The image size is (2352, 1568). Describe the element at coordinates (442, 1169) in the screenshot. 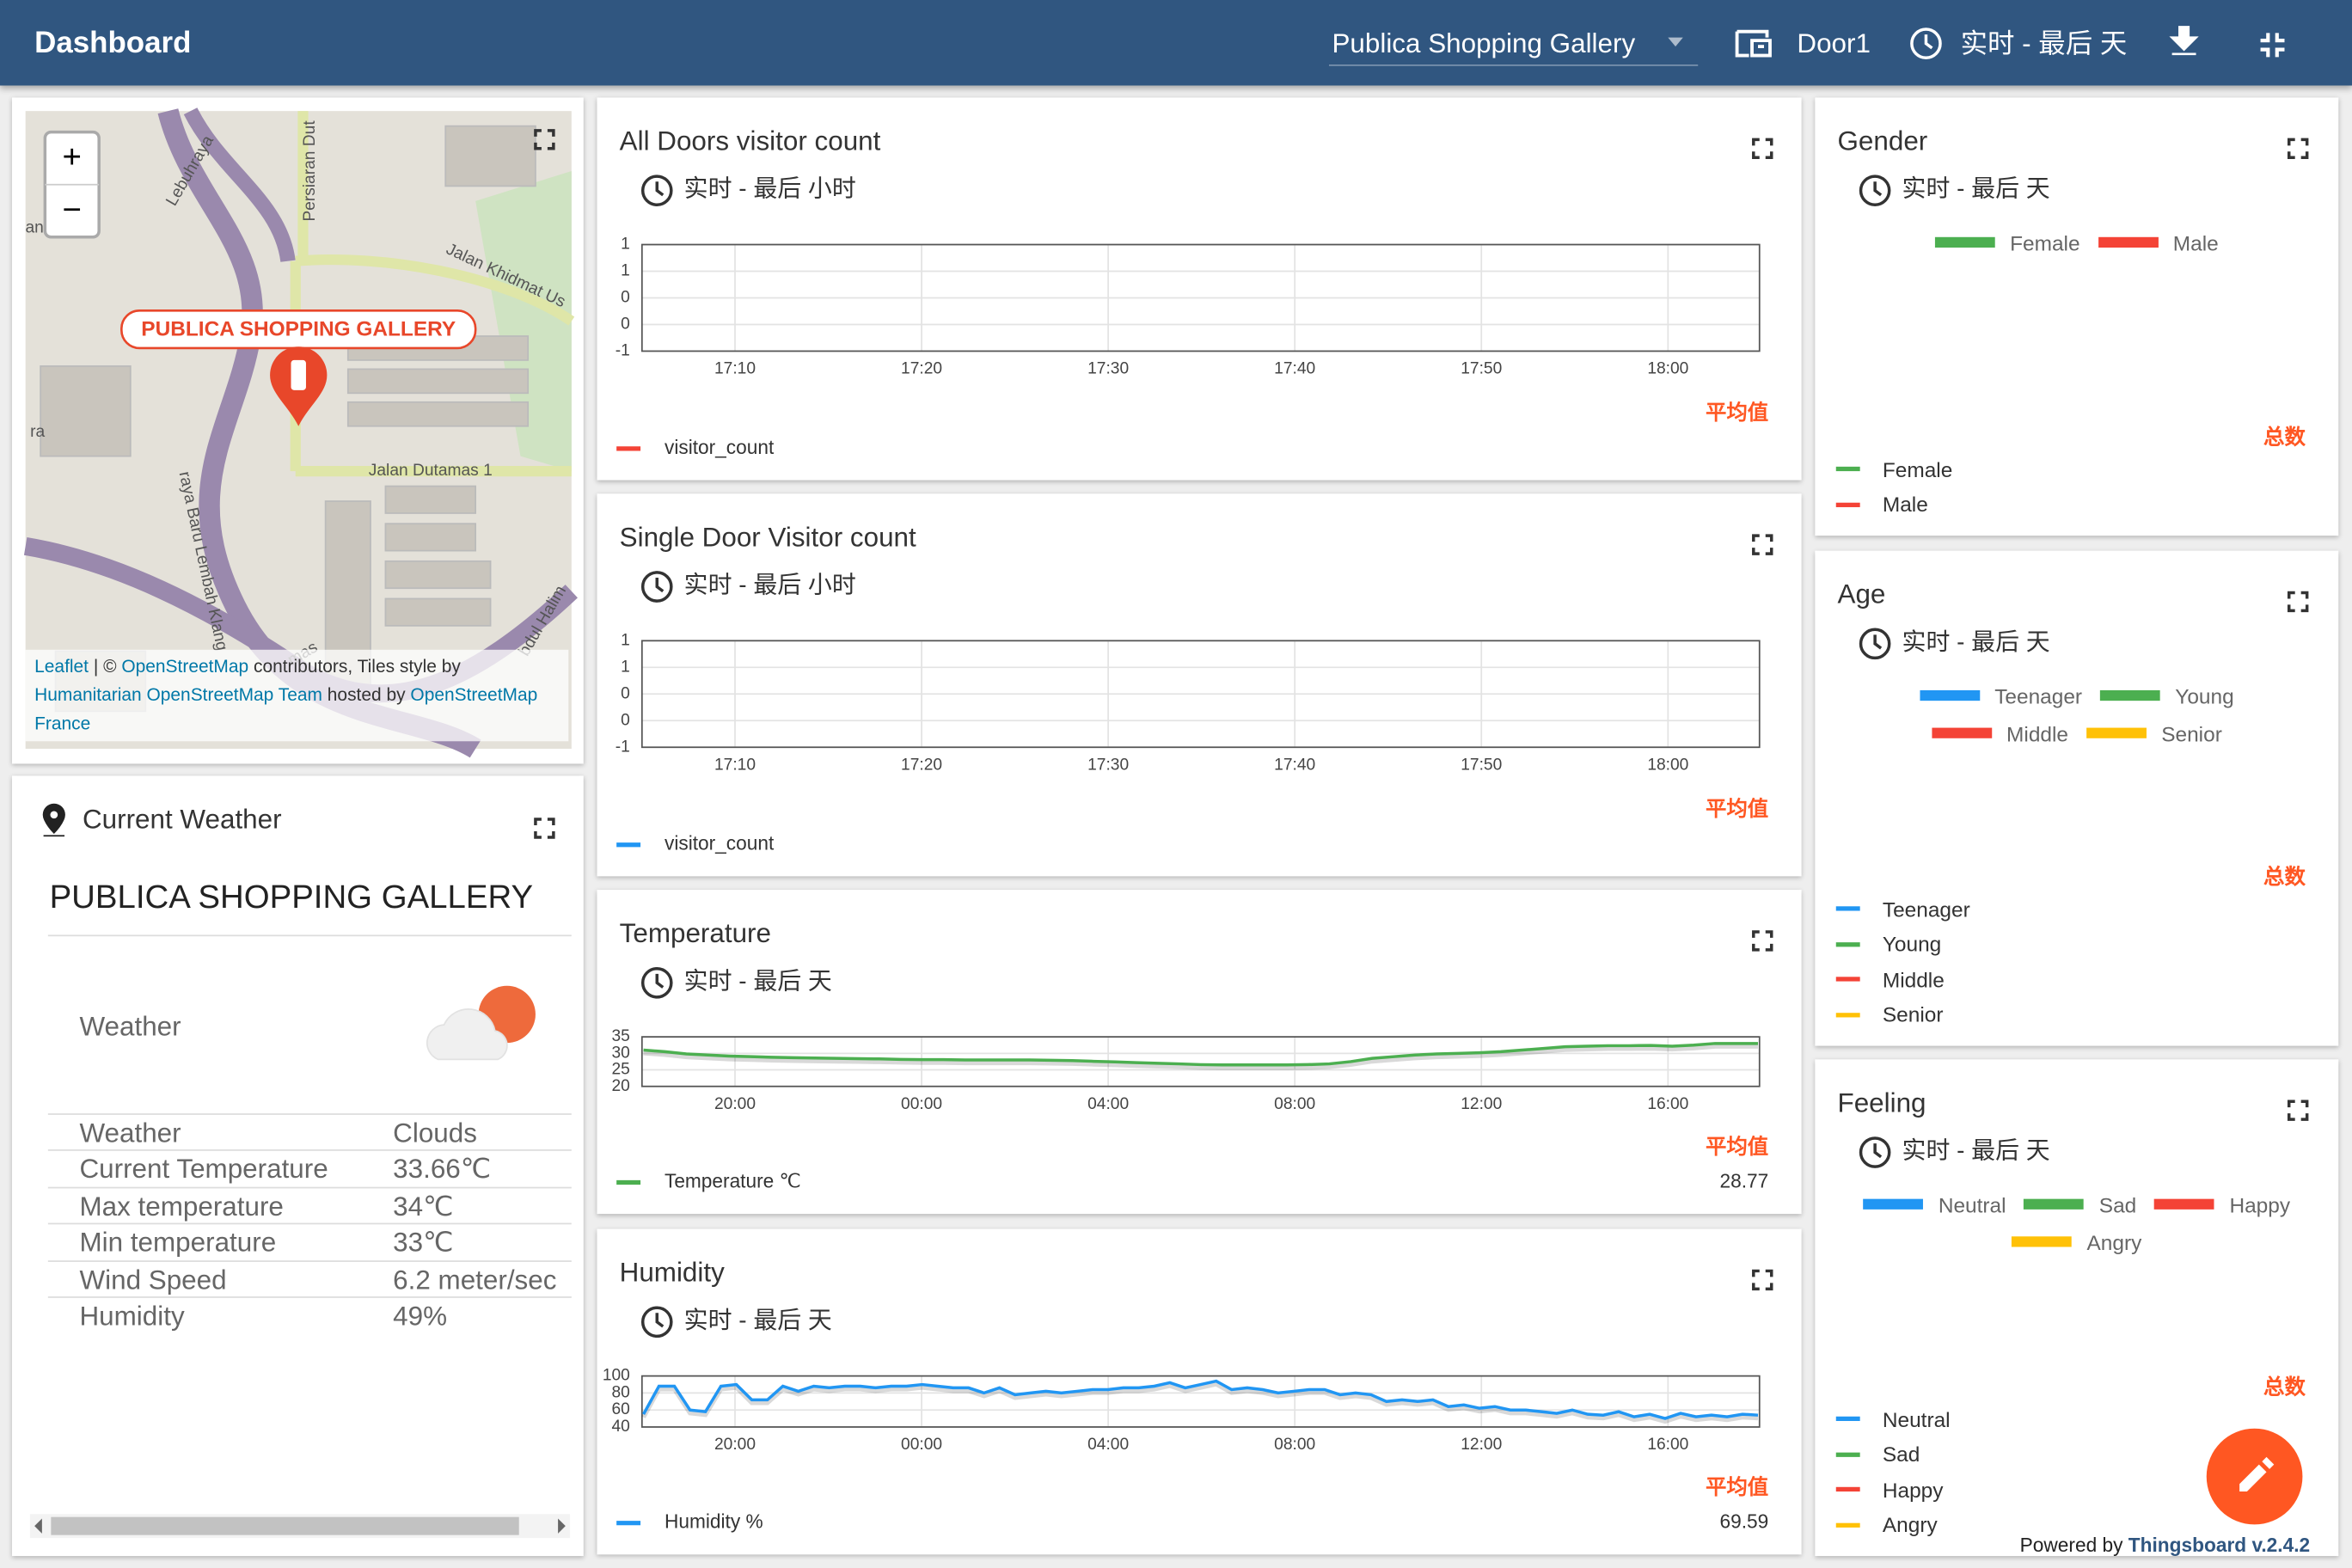

I see `row-value: 33.66℃` at that location.